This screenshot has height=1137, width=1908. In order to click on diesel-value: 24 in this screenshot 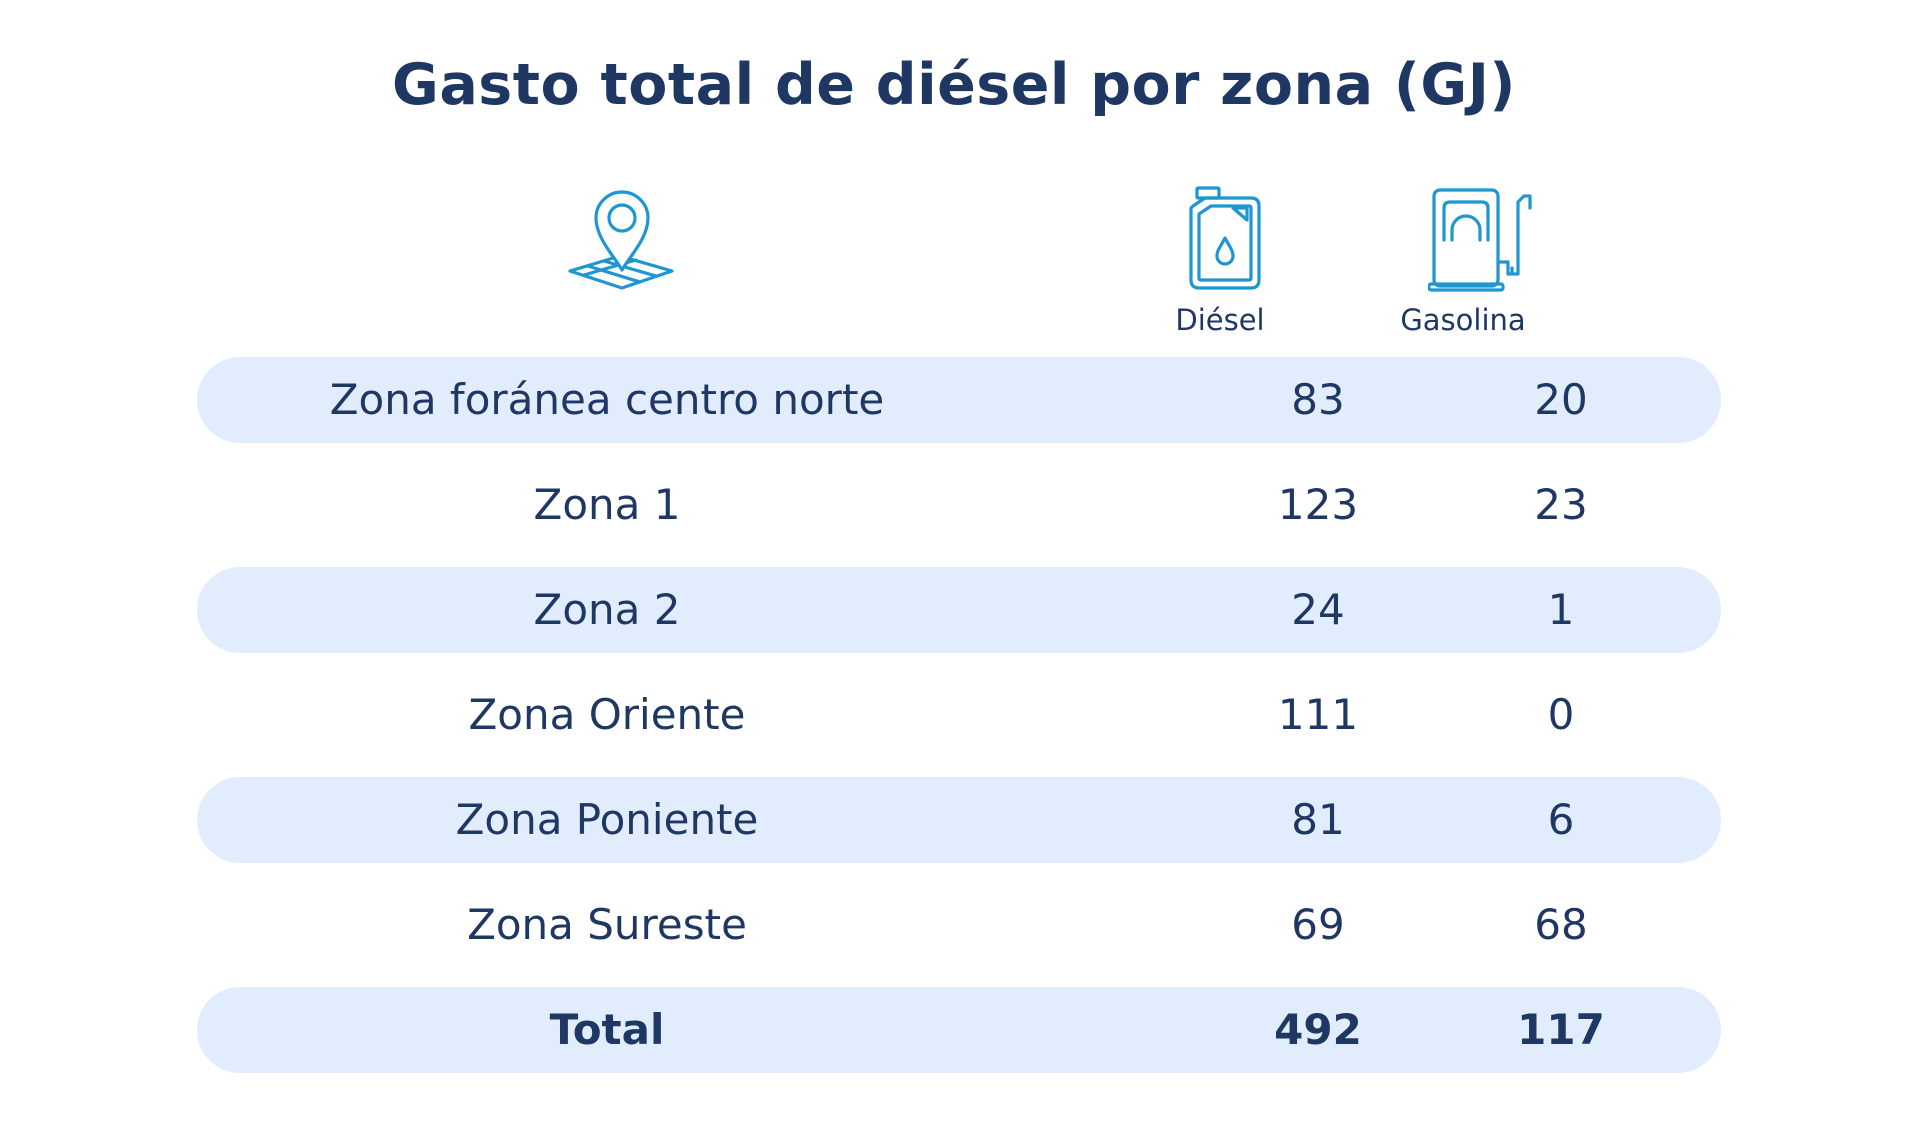, I will do `click(1318, 609)`.